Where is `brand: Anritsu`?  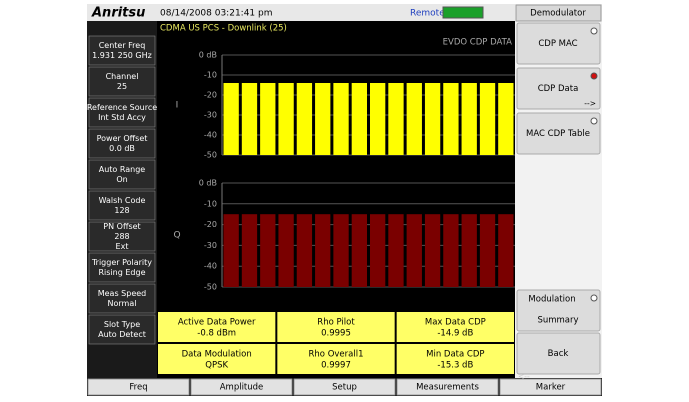
brand: Anritsu is located at coordinates (118, 13).